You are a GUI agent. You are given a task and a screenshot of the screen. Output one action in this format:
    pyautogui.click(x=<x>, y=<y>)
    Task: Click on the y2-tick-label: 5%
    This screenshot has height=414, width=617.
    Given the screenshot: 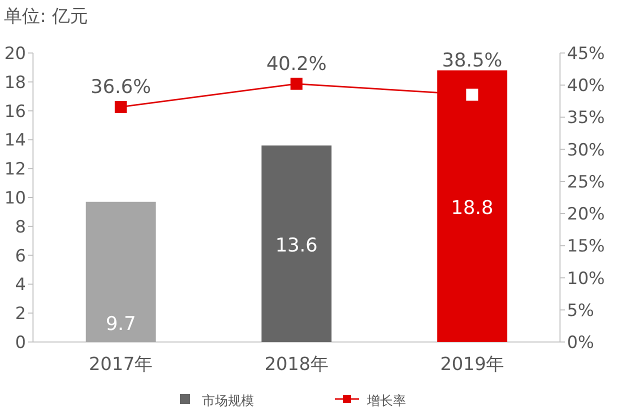 What is the action you would take?
    pyautogui.click(x=580, y=310)
    